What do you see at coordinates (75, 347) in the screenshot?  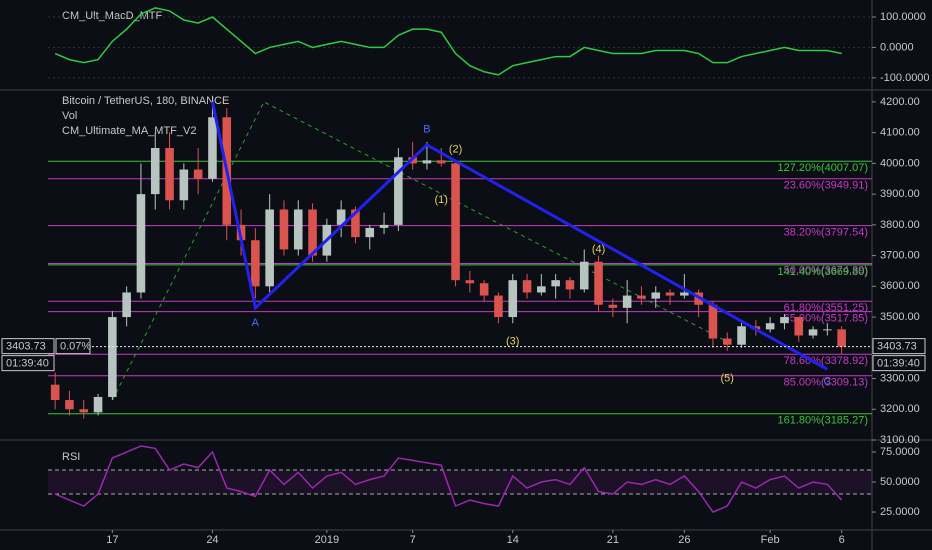 I see `change: 0.07%` at bounding box center [75, 347].